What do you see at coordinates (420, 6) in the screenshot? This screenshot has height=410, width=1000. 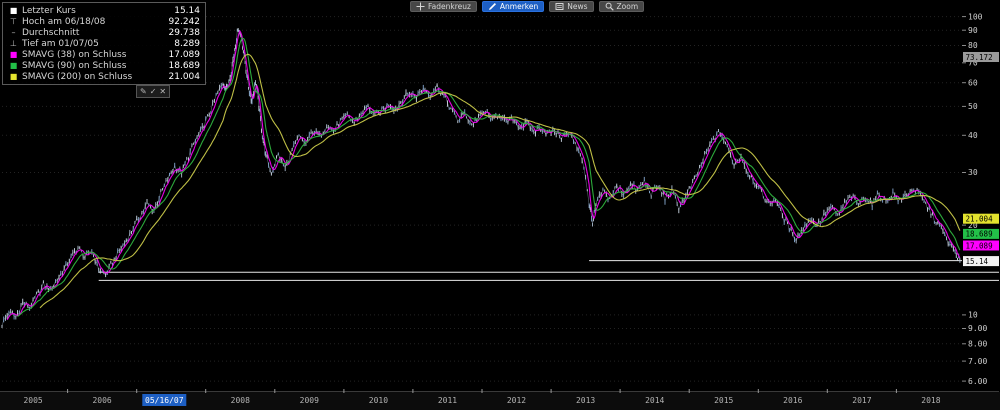 I see `crosshair-icon` at bounding box center [420, 6].